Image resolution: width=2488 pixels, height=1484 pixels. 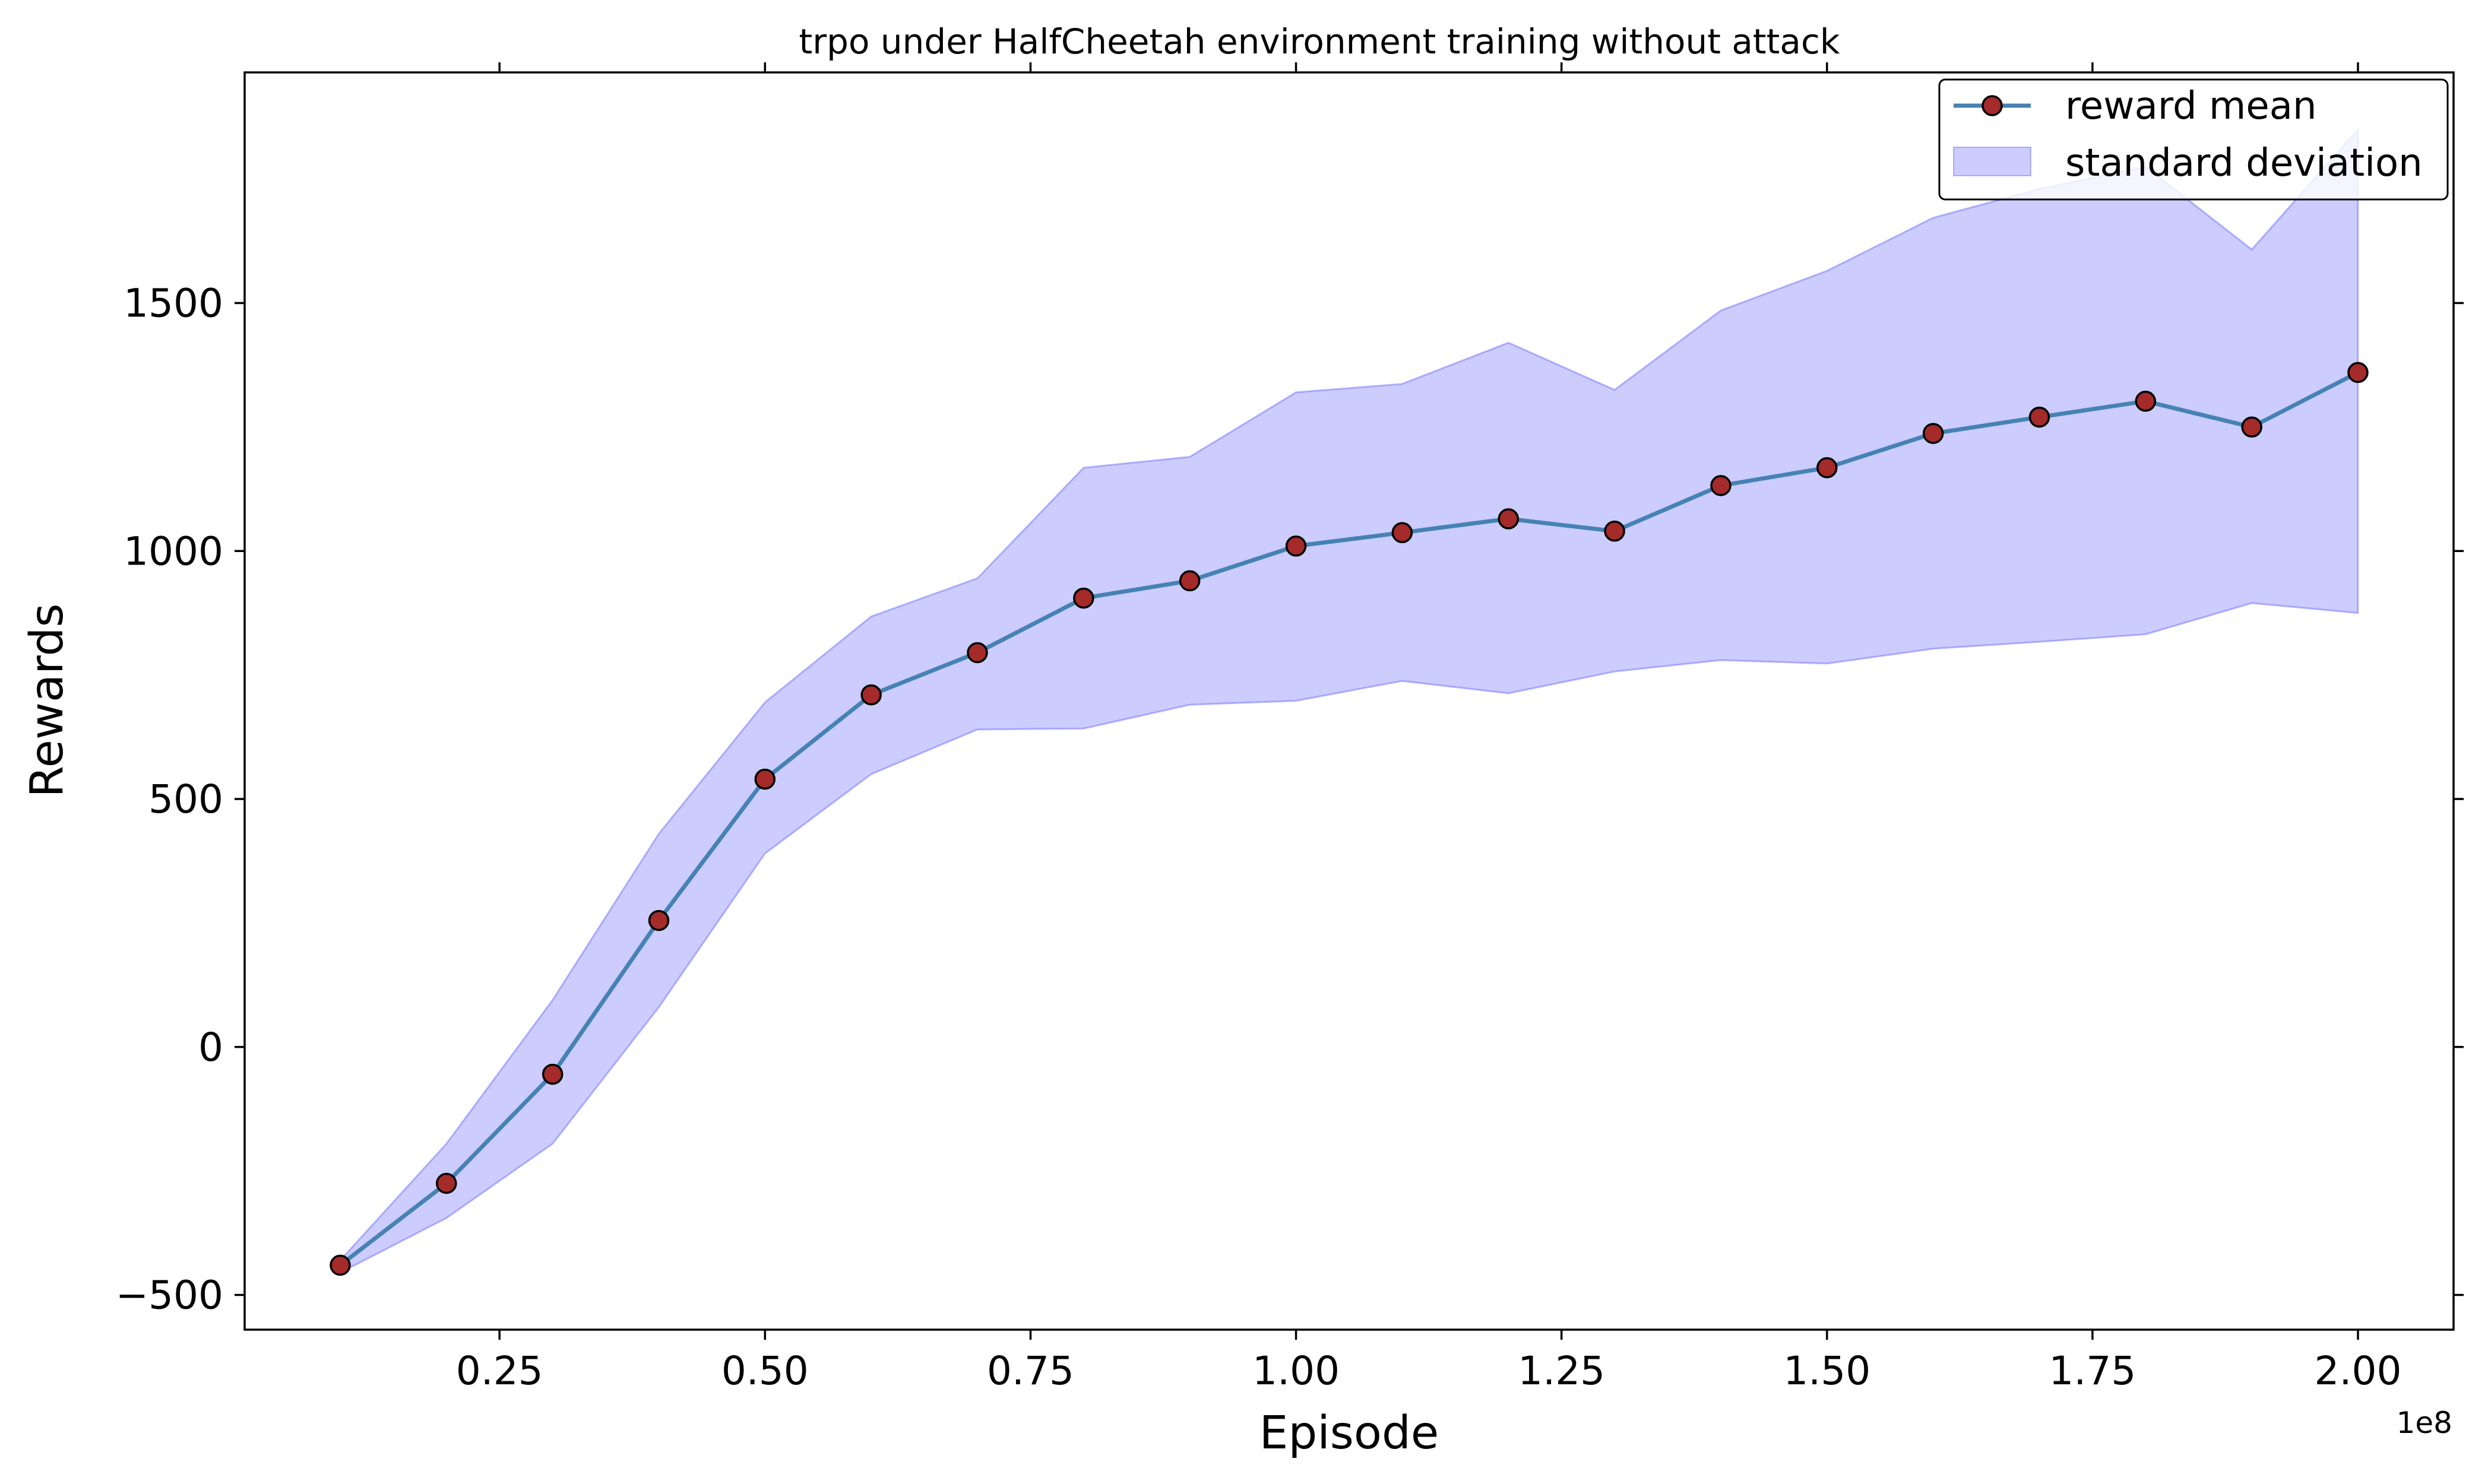 What do you see at coordinates (2093, 1371) in the screenshot?
I see `x-tick-label: 1.75` at bounding box center [2093, 1371].